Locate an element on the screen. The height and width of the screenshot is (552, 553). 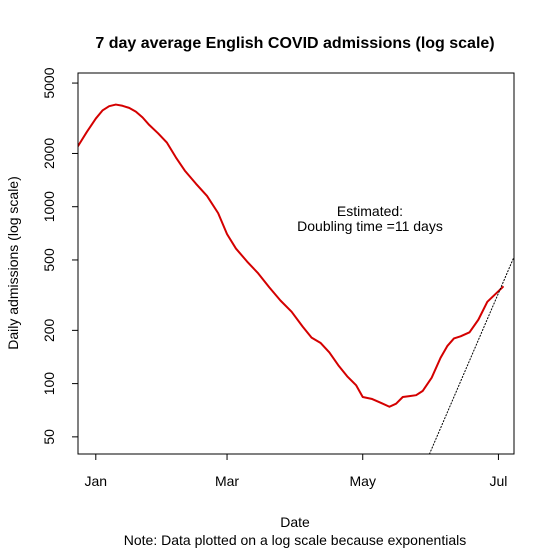
y-tick-label: 500 is located at coordinates (49, 260).